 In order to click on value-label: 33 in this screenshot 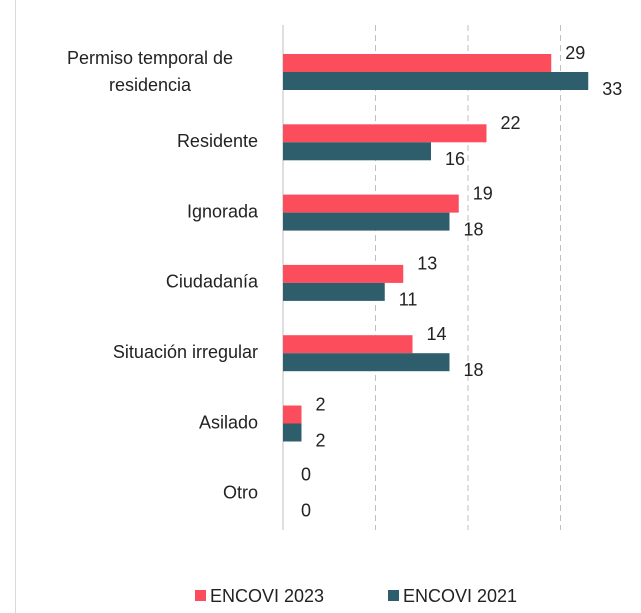, I will do `click(612, 89)`.